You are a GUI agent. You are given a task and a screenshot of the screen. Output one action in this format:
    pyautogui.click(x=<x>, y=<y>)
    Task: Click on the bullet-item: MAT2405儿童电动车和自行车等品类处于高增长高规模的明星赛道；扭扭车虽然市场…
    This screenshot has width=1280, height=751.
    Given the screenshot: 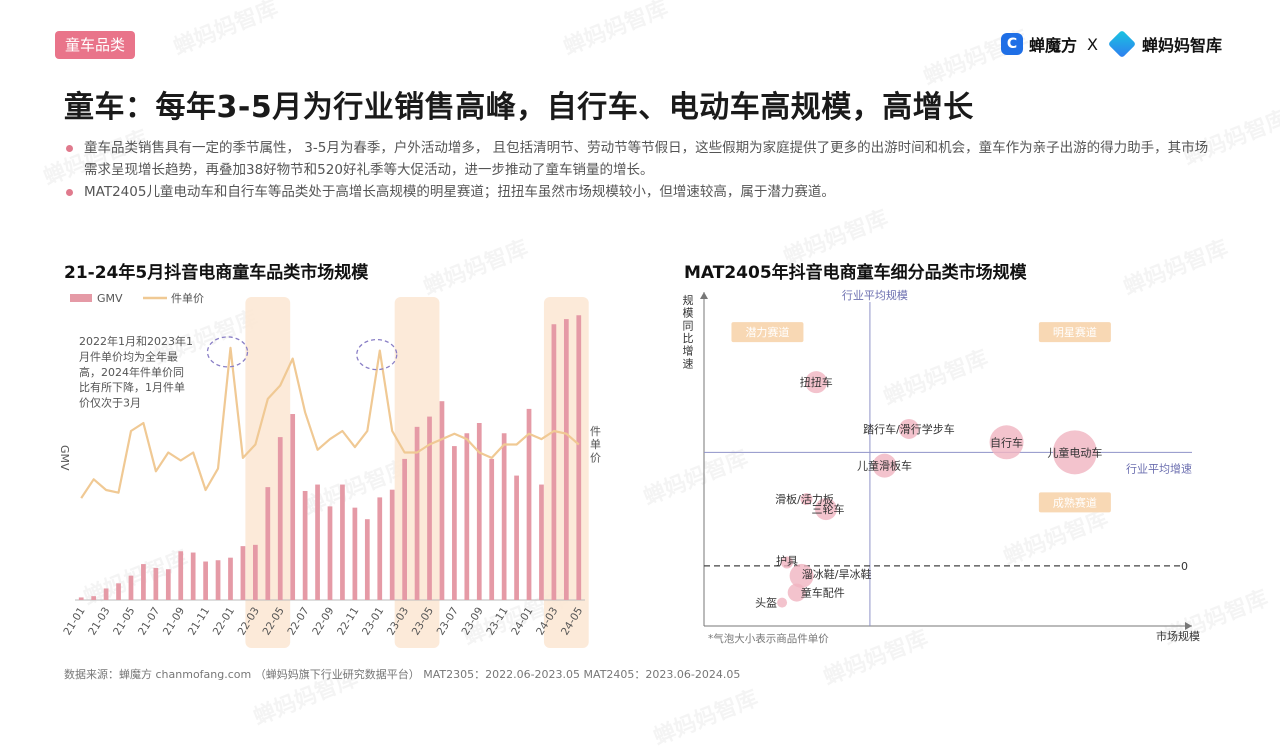 What is the action you would take?
    pyautogui.click(x=639, y=192)
    